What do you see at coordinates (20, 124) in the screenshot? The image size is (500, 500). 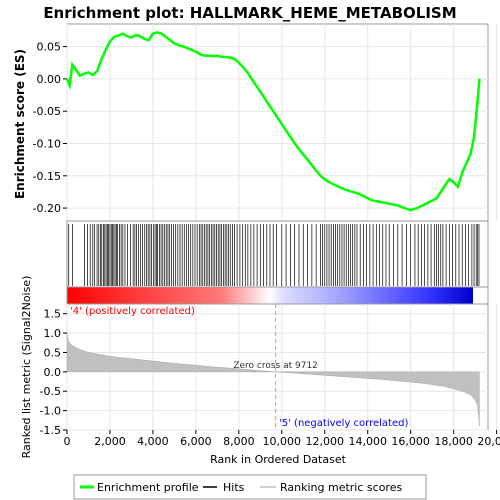 I see `es-y-axis-label: Enrichment score (ES)` at bounding box center [20, 124].